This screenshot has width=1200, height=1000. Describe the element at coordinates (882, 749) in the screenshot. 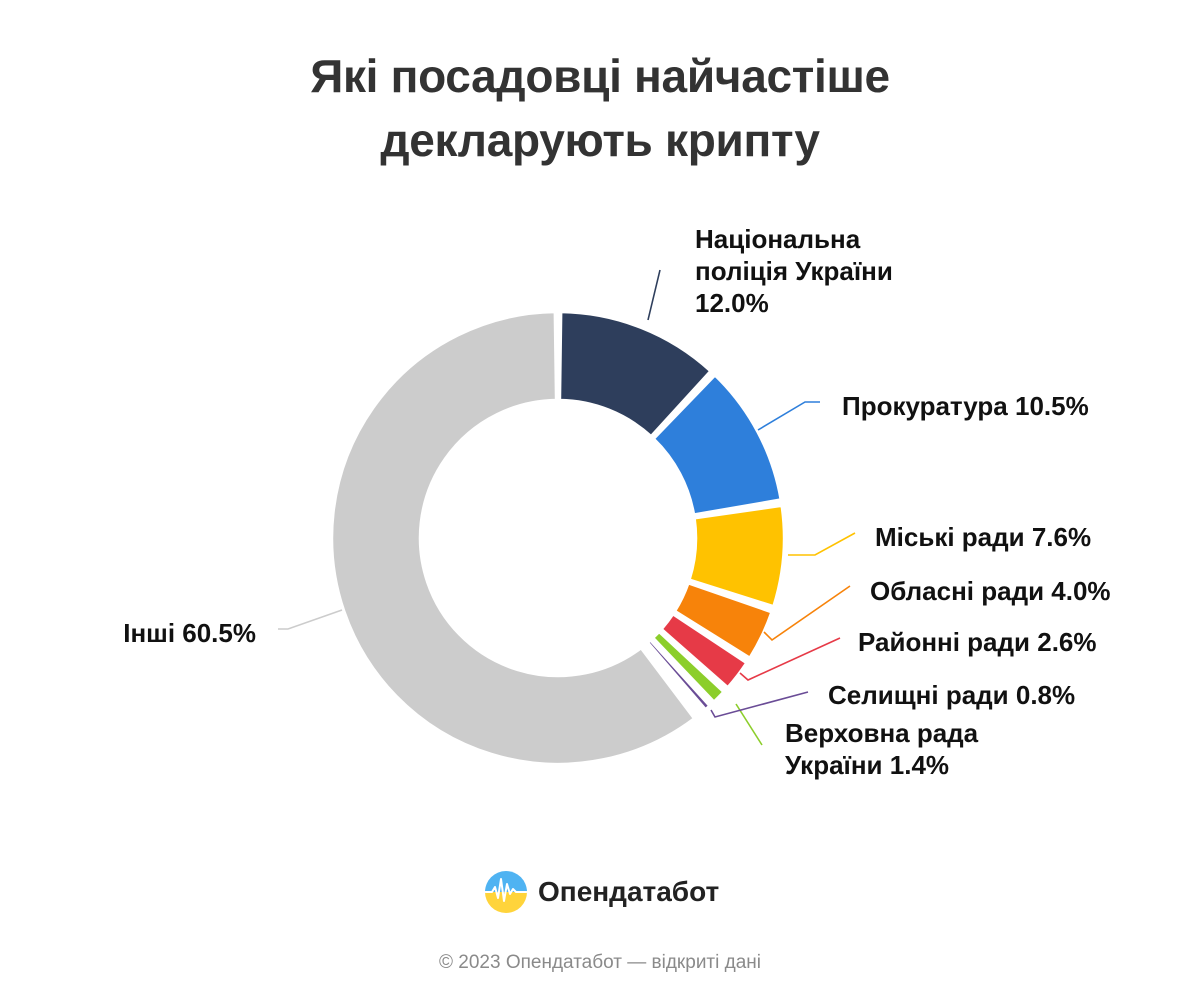

I see `slice-label: Верховна рада України 1.4%` at that location.